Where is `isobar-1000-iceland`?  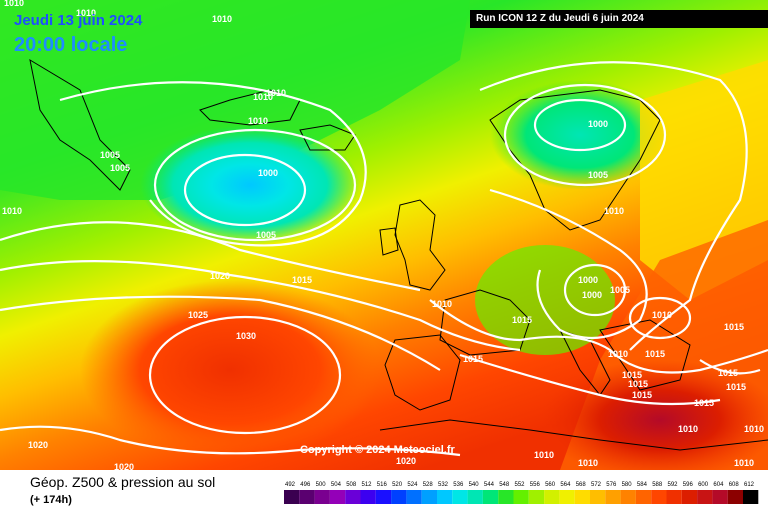
isobar-1000-iceland is located at coordinates (245, 190).